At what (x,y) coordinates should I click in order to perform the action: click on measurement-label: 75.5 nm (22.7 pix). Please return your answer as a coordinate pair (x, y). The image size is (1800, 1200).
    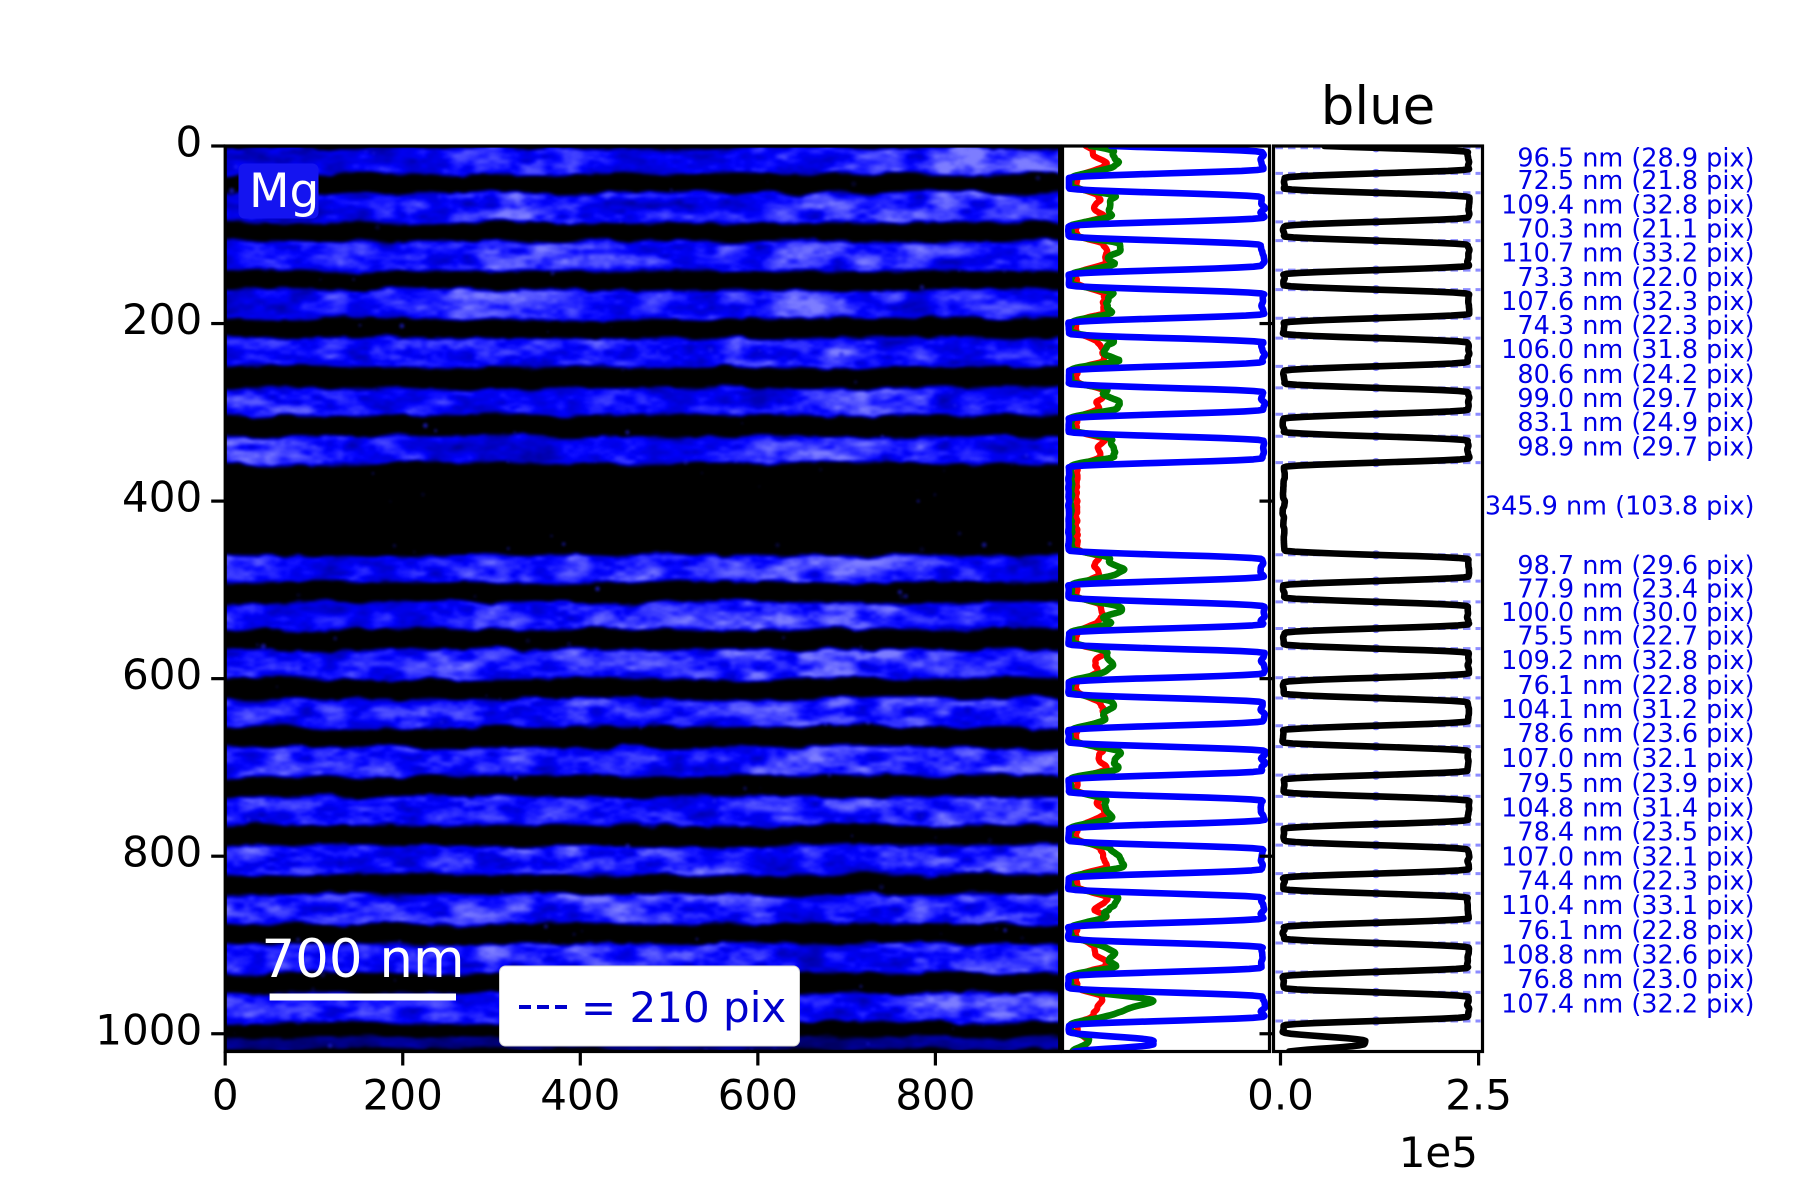
    Looking at the image, I should click on (1635, 637).